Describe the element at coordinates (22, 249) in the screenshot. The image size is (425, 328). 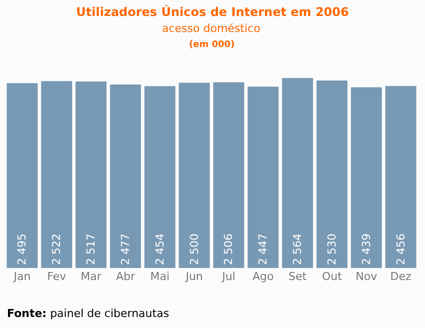
I see `data-label: 2 495` at that location.